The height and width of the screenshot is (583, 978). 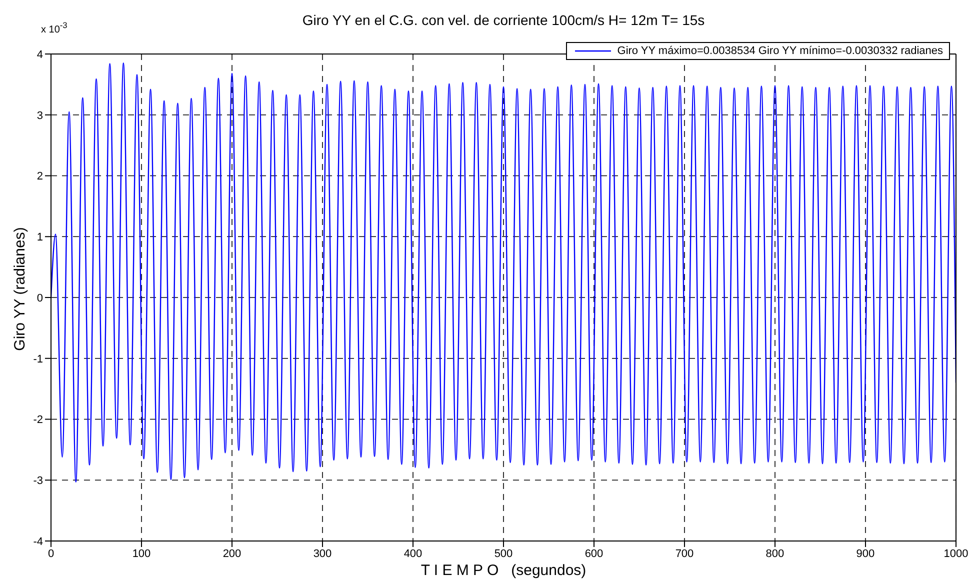 I want to click on x-tick-label: 300, so click(x=322, y=554).